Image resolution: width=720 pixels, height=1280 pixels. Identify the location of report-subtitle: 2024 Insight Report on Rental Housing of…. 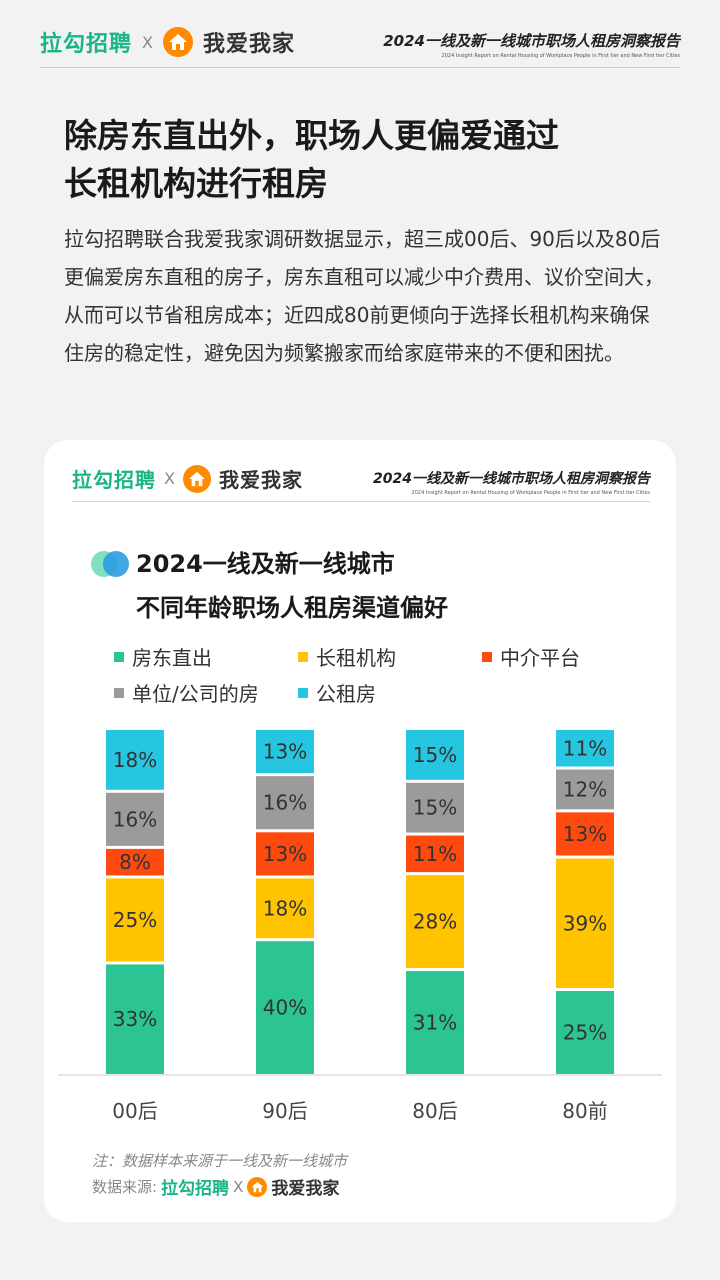
(560, 56).